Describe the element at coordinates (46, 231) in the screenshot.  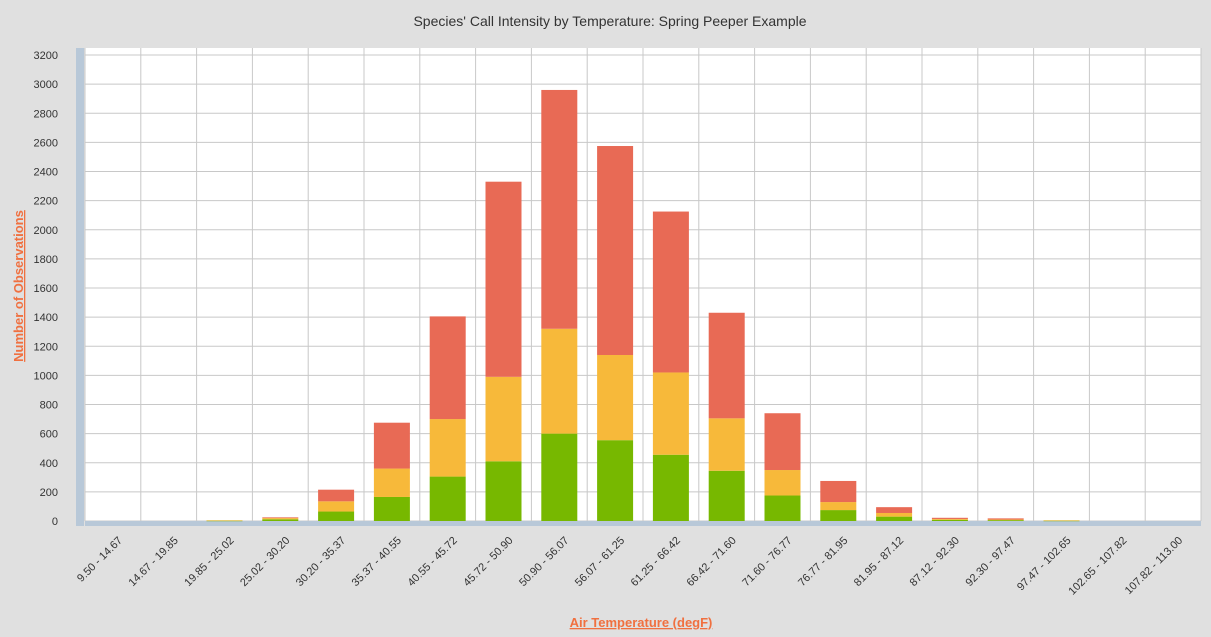
I see `y-tick-label: 2000` at that location.